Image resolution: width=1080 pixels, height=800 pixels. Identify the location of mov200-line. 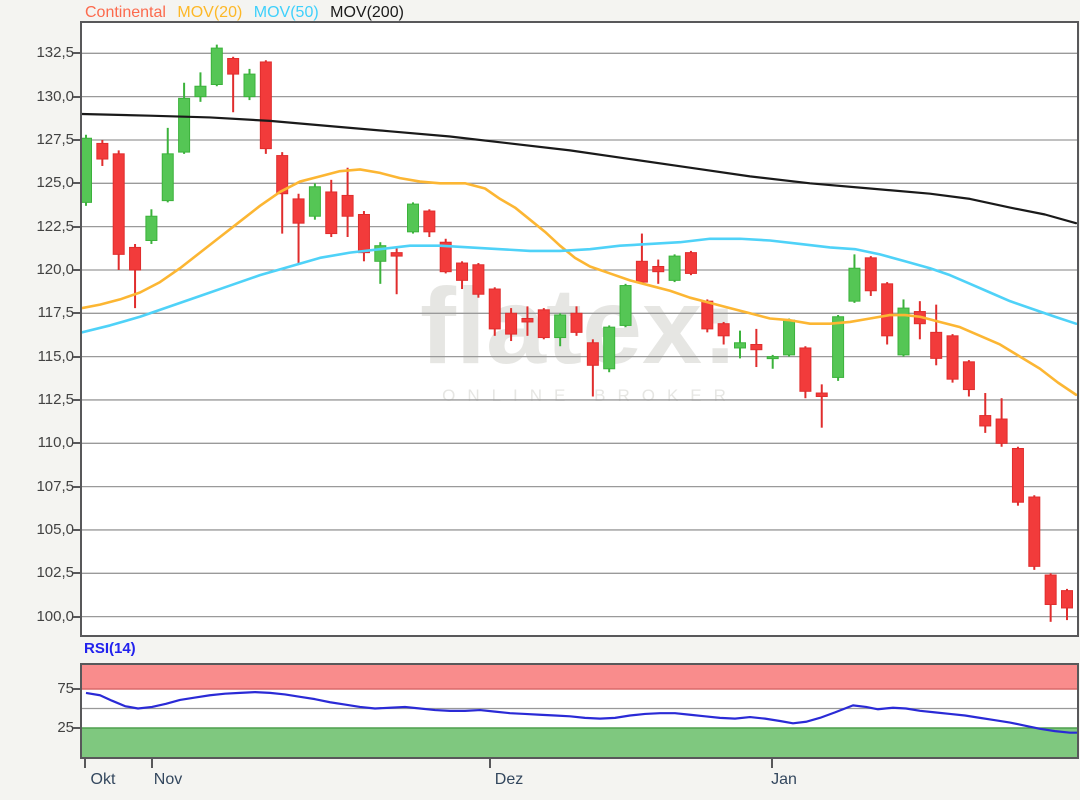
(579, 168).